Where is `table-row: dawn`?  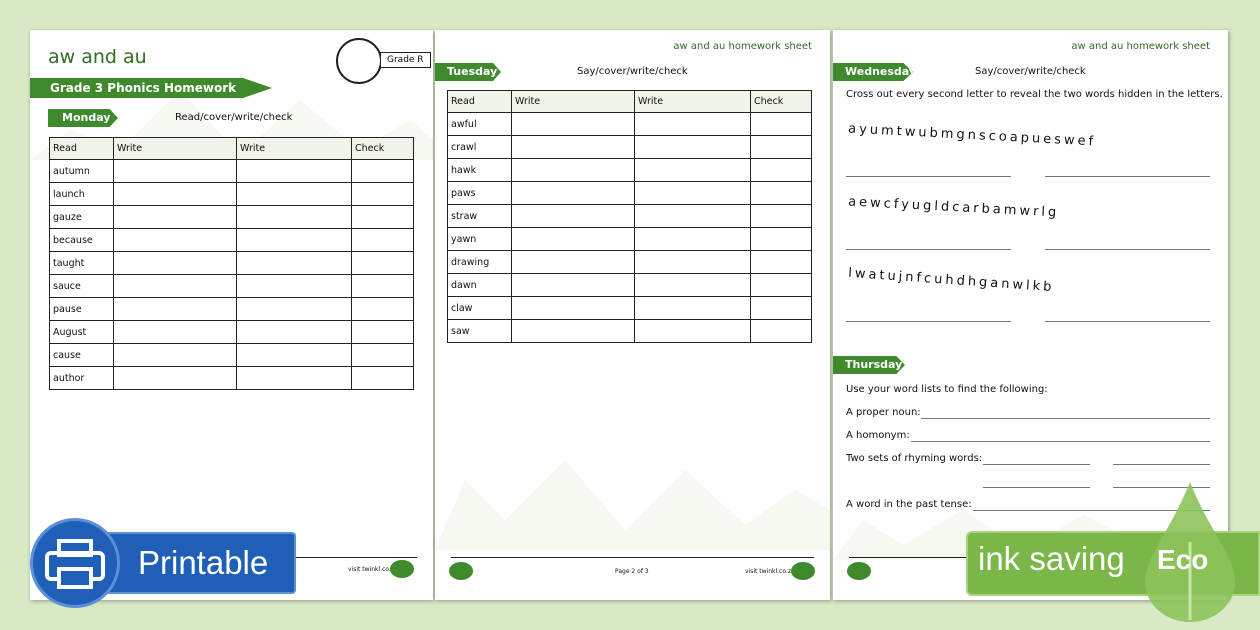
table-row: dawn is located at coordinates (629, 285).